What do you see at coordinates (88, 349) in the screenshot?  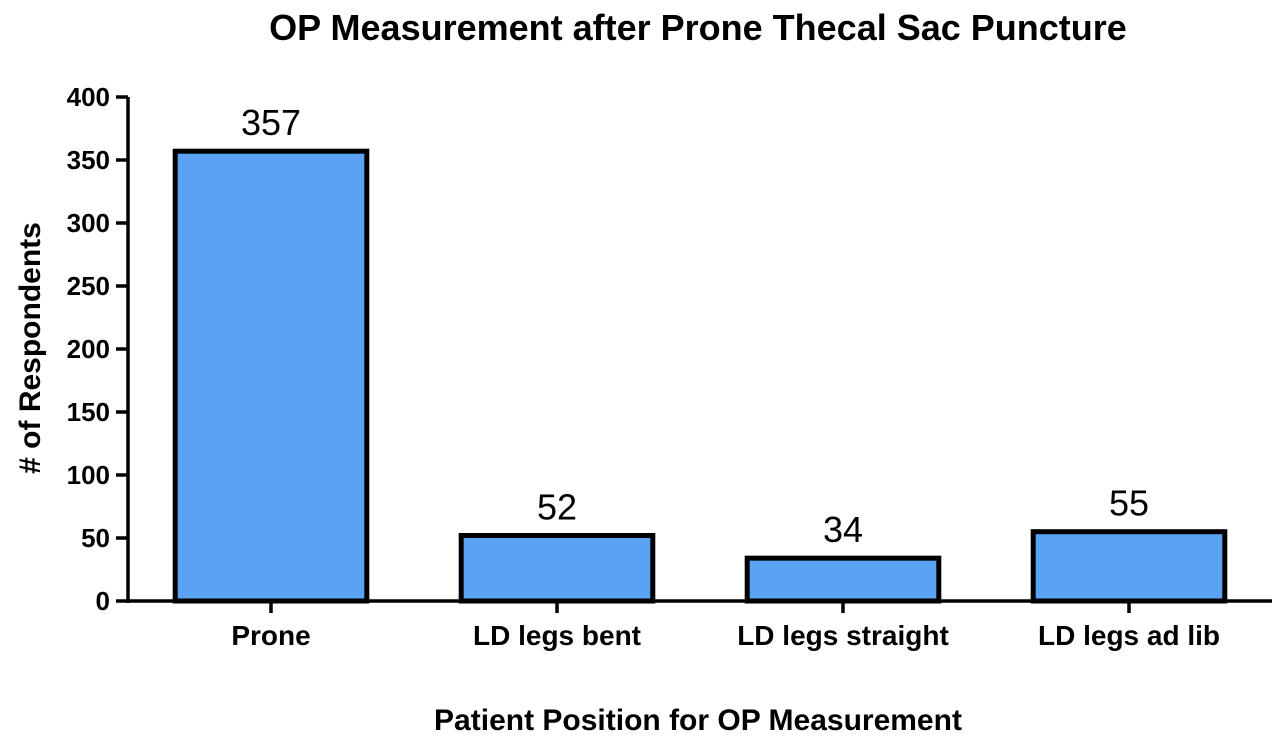 I see `y-tick-label: 200` at bounding box center [88, 349].